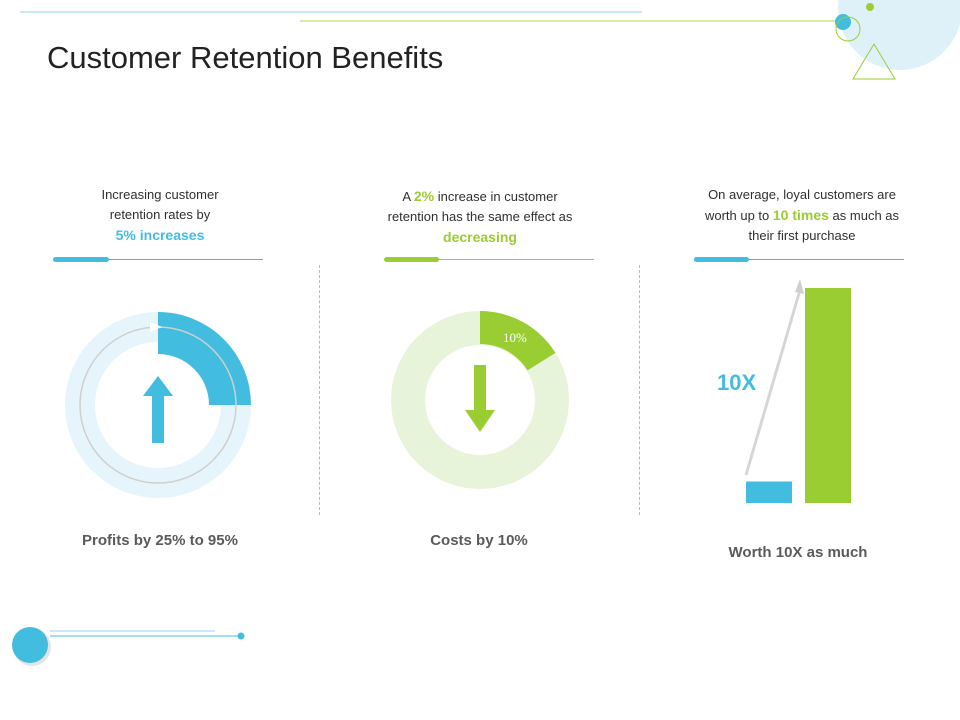  Describe the element at coordinates (773, 382) in the screenshot. I see `col3-growth-arrow-line` at that location.